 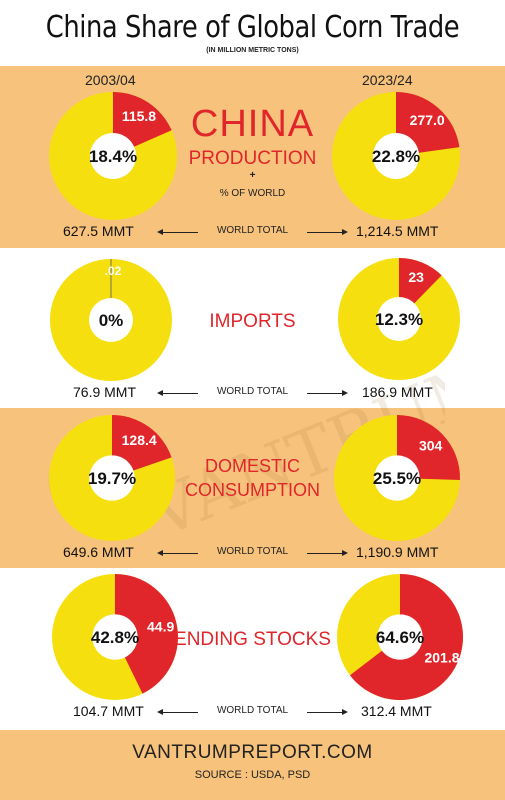 I want to click on donut-stocks-2003: 44.9 42.8%, so click(x=115, y=637).